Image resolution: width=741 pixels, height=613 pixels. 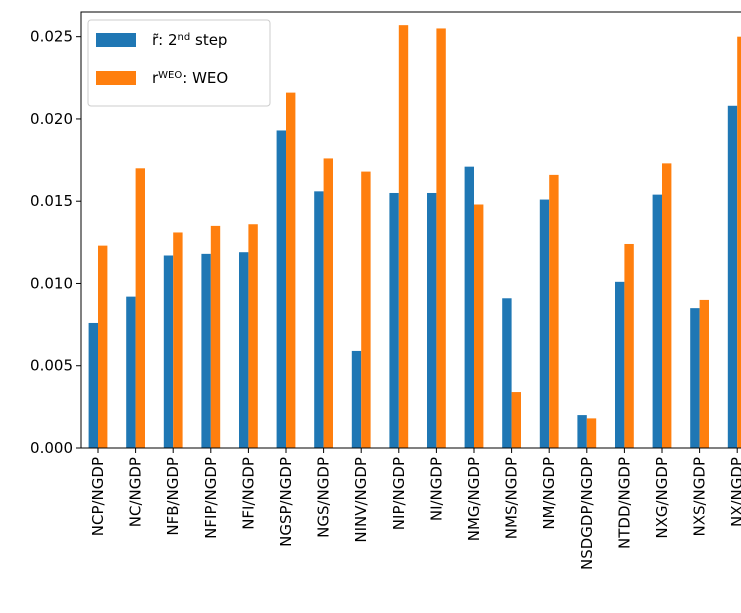 I want to click on x-tick-label: NSDGDP/NGDP, so click(x=587, y=513).